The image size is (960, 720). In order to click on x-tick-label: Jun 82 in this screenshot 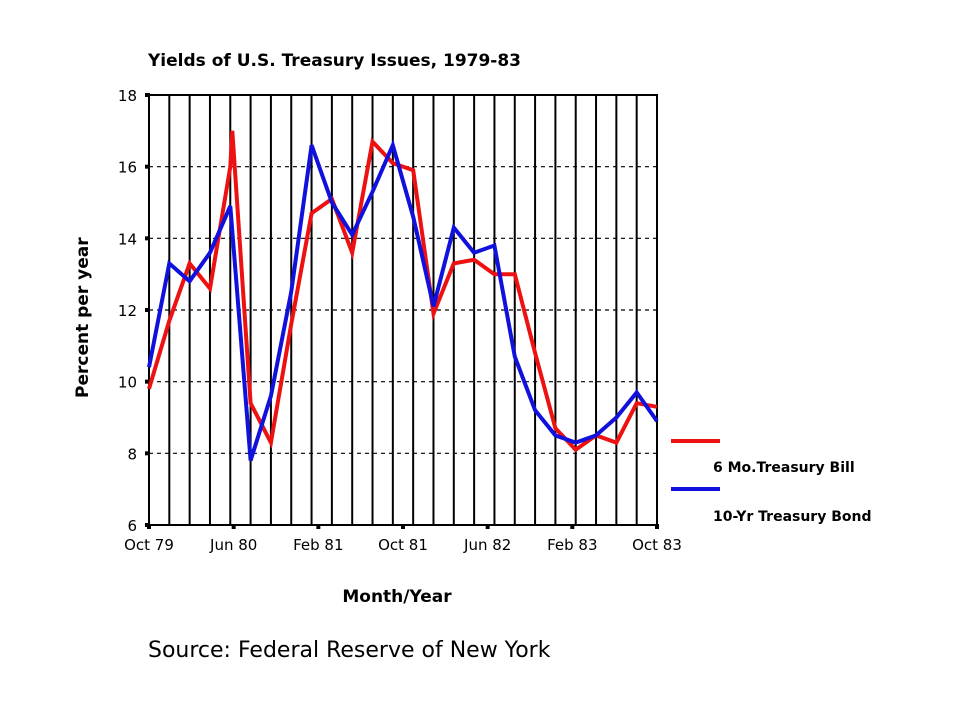, I will do `click(487, 545)`.